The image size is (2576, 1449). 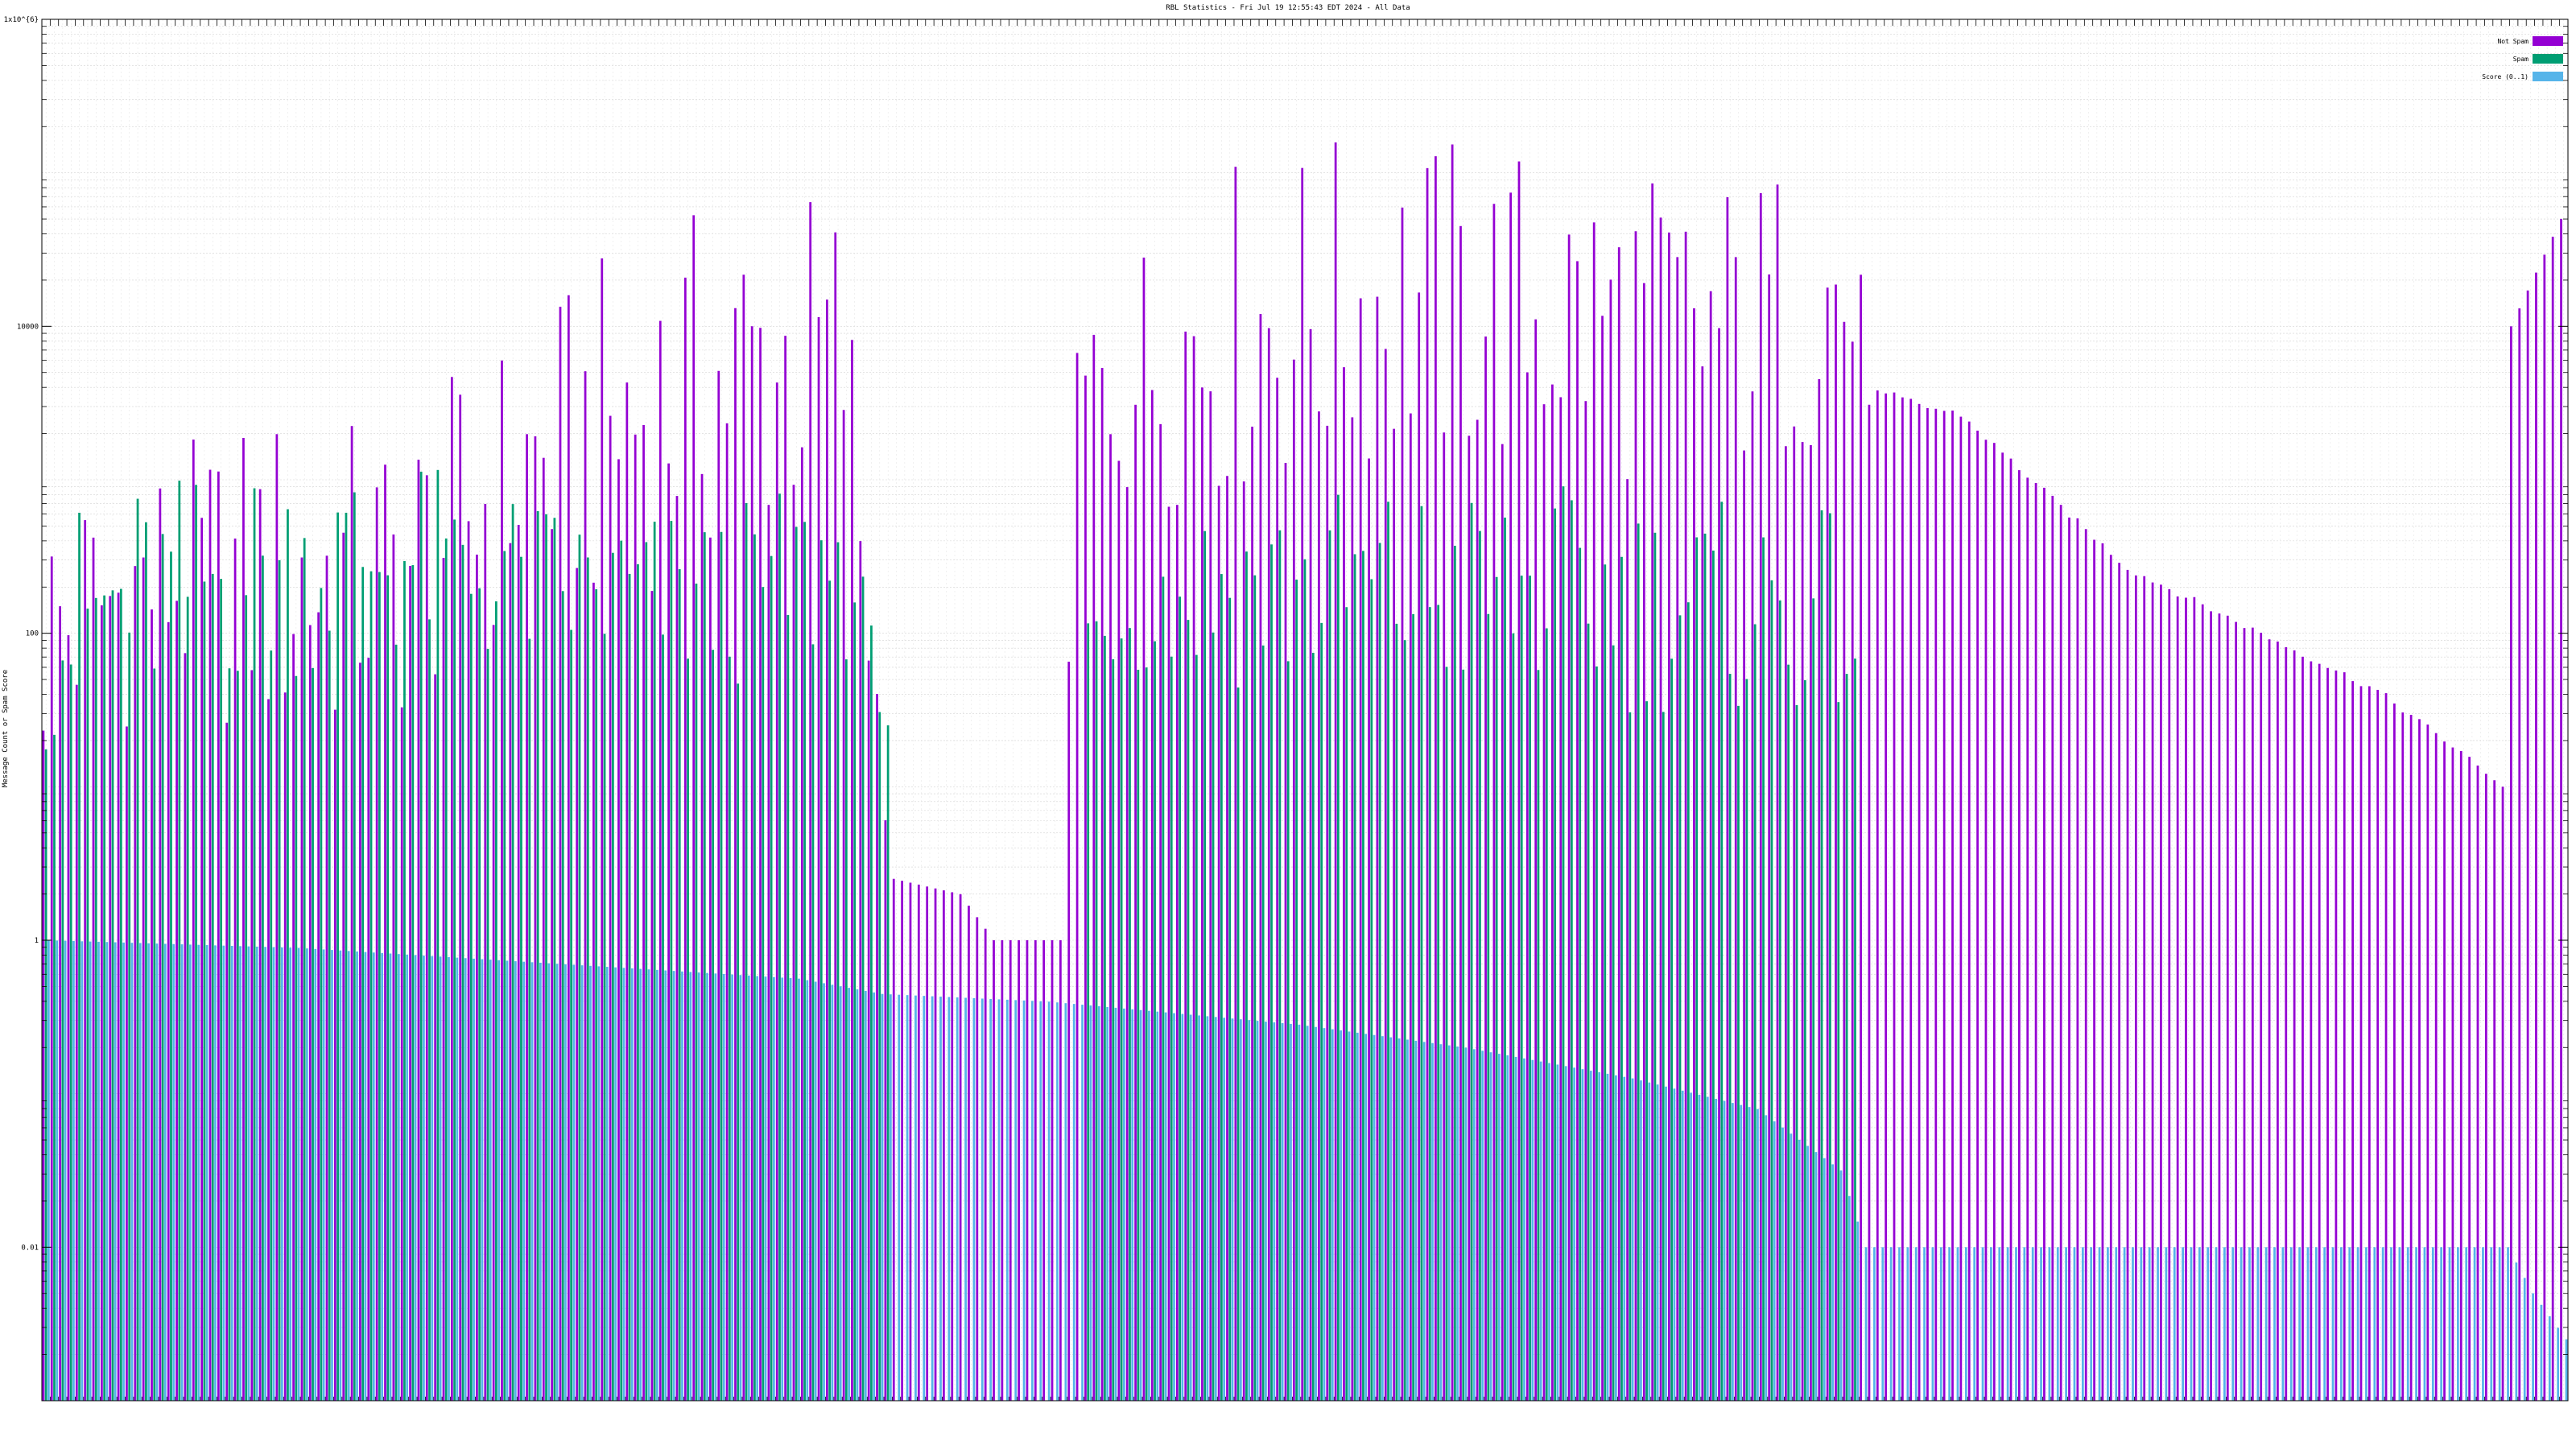 I want to click on legend-swatch, so click(x=2548, y=76).